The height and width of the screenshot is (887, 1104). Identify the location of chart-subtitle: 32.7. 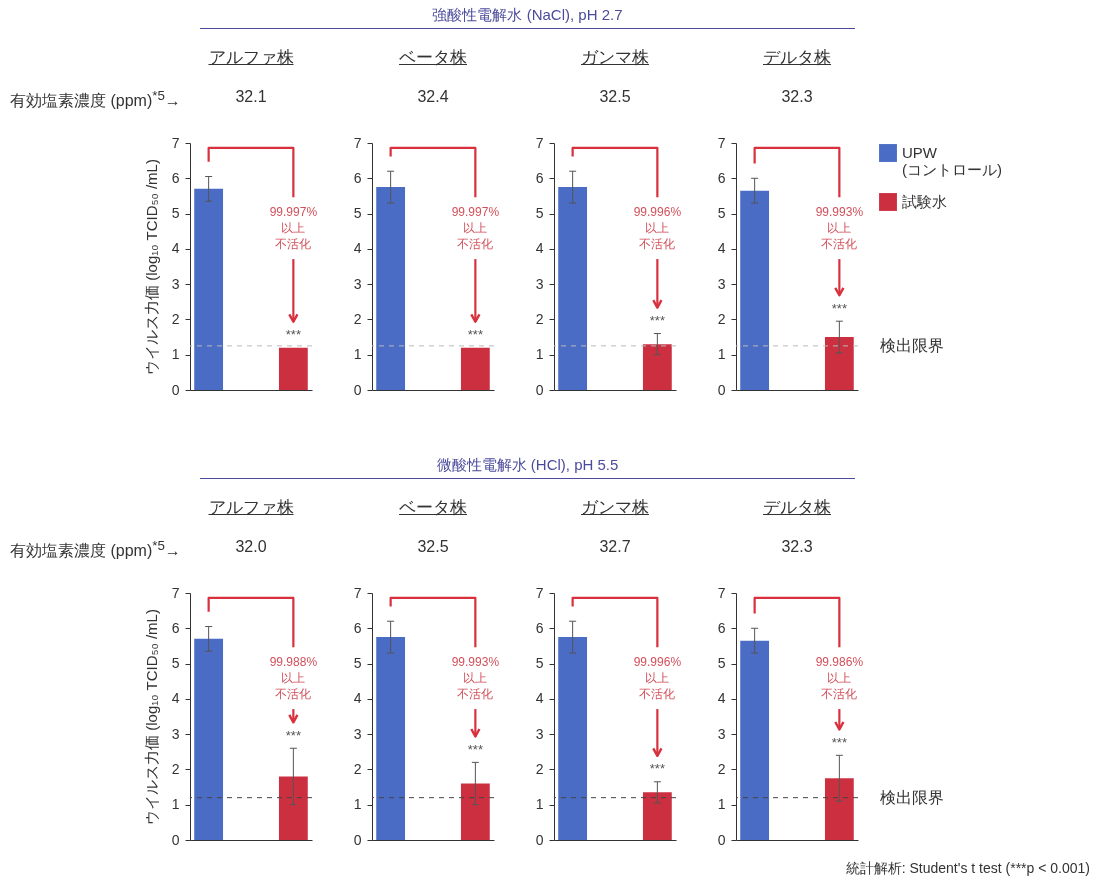
(615, 547).